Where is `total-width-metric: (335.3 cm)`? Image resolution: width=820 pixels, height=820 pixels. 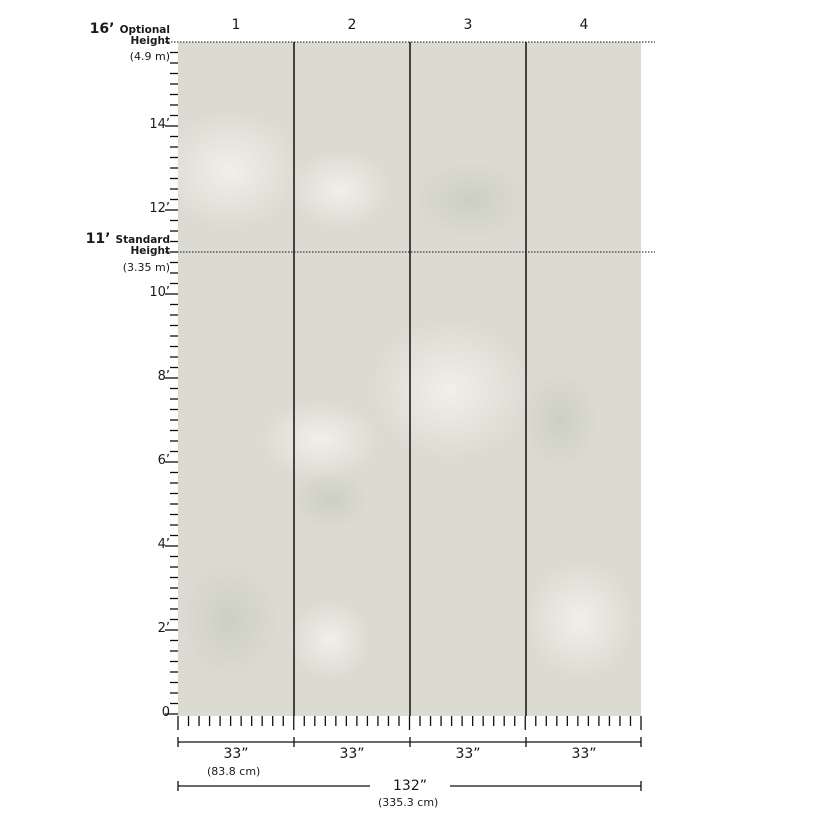 total-width-metric: (335.3 cm) is located at coordinates (408, 802).